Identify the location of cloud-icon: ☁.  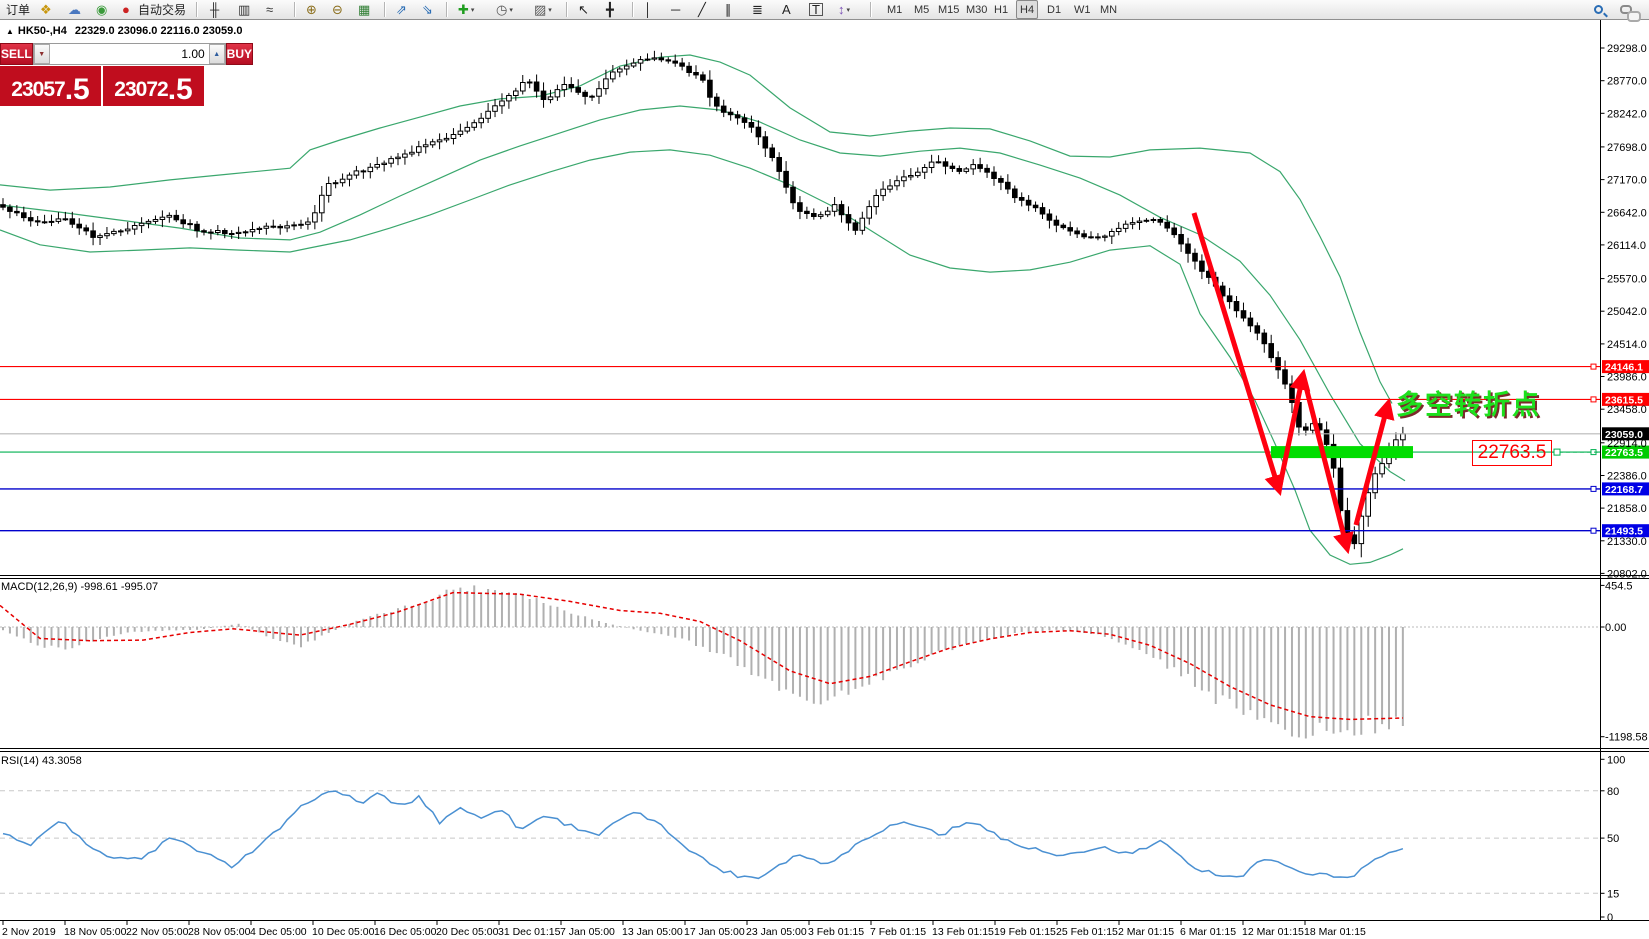
(74, 9).